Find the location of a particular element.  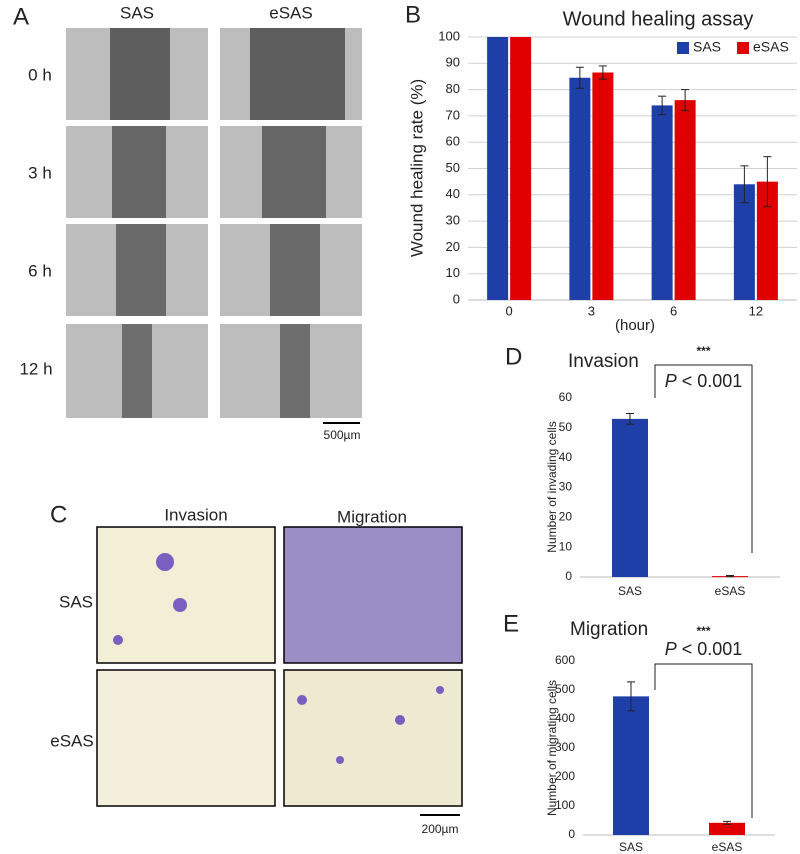

chart-title: Migration is located at coordinates (609, 629).